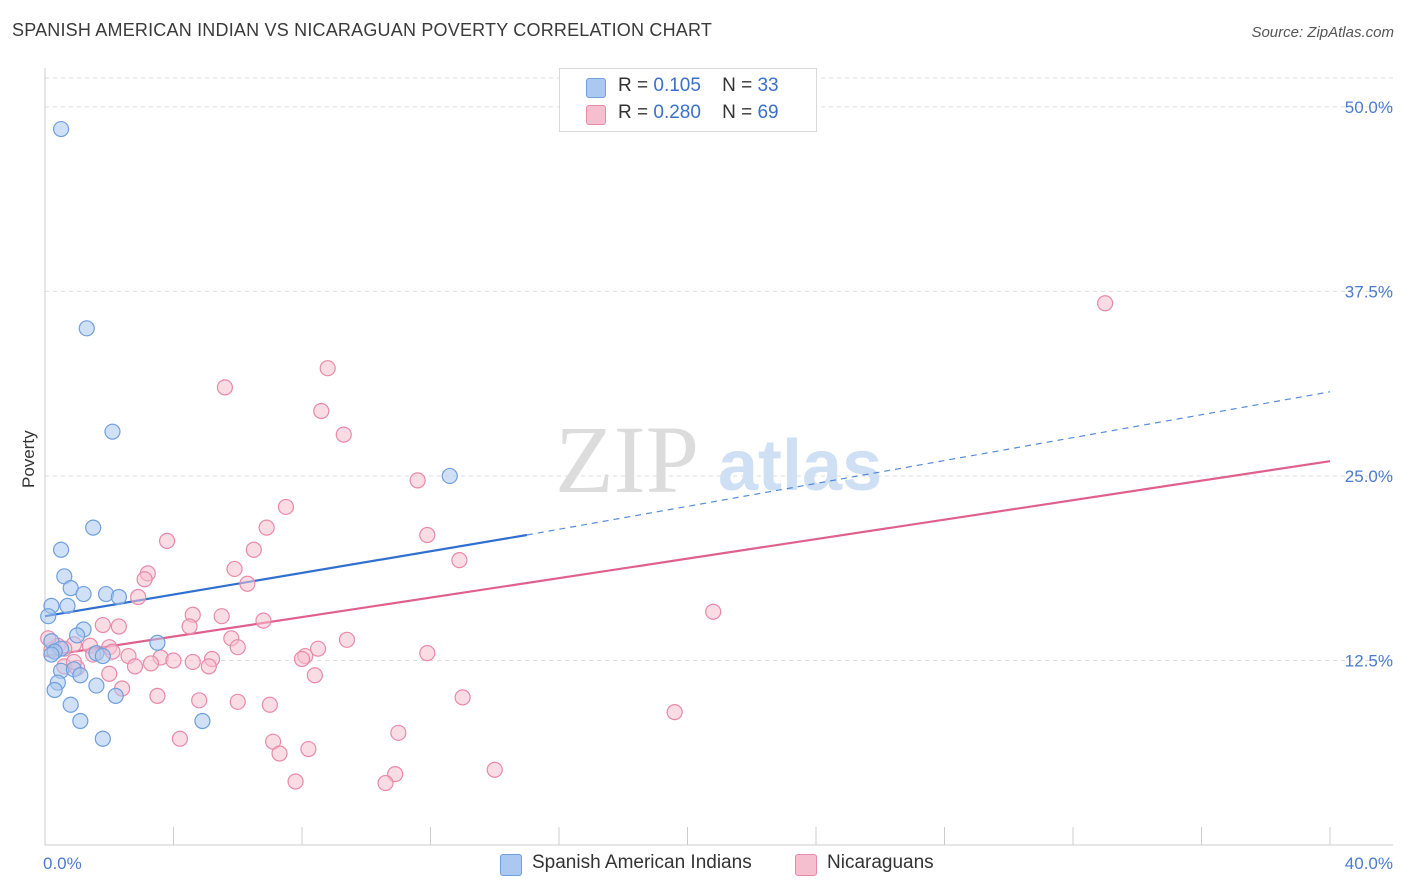 This screenshot has height=892, width=1406. What do you see at coordinates (1369, 660) in the screenshot?
I see `y-tick-label: 12.5%` at bounding box center [1369, 660].